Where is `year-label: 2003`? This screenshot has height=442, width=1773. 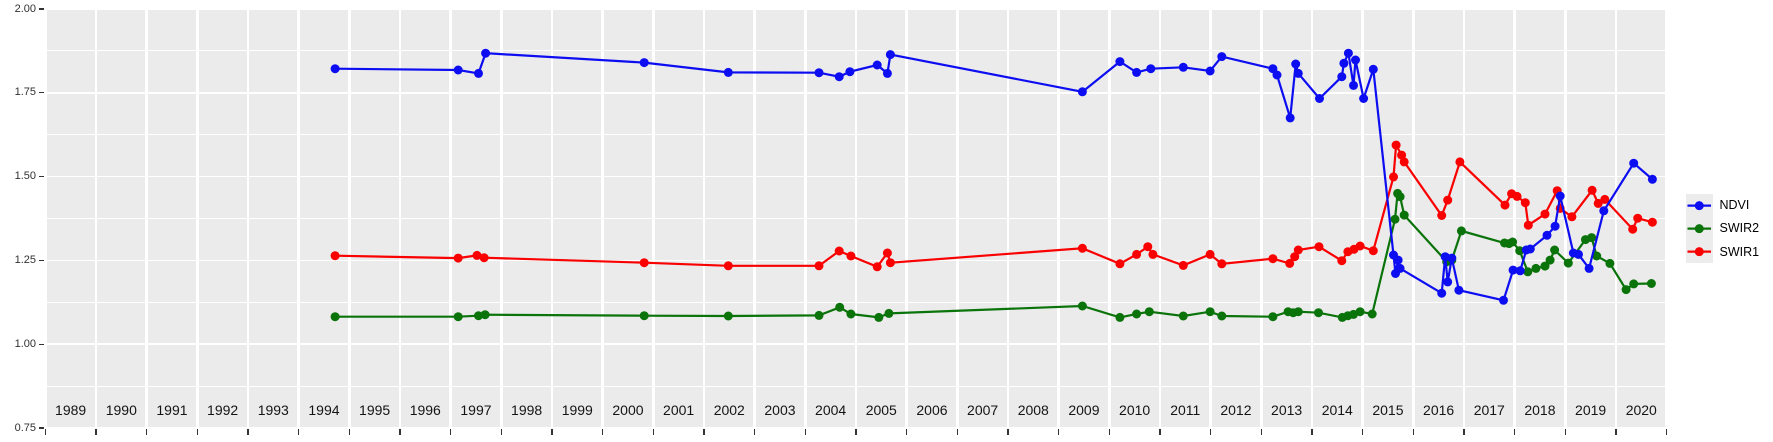 year-label: 2003 is located at coordinates (780, 410).